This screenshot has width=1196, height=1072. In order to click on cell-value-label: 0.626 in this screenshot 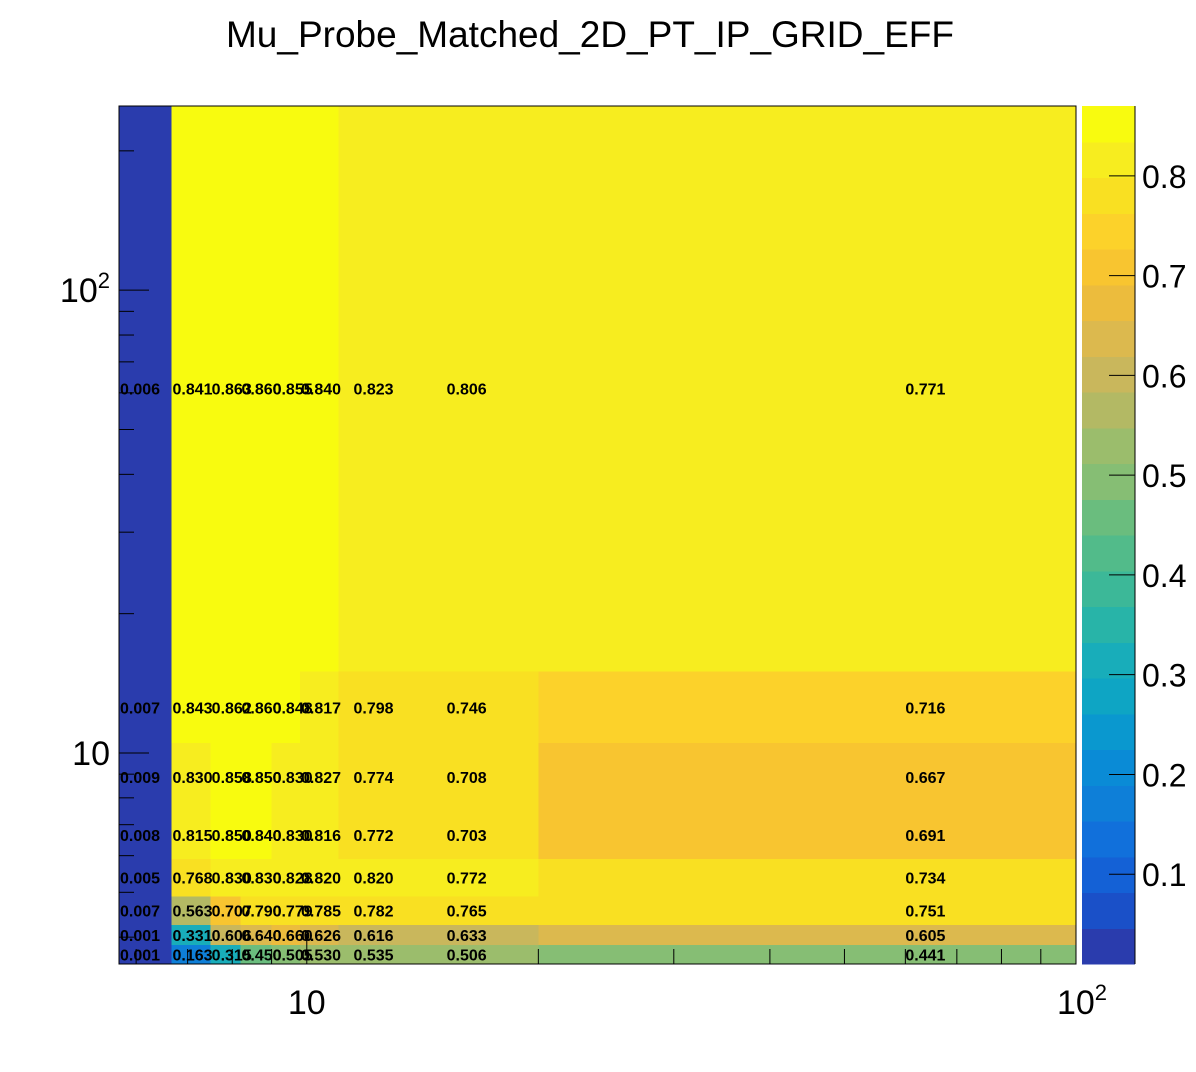, I will do `click(321, 936)`.